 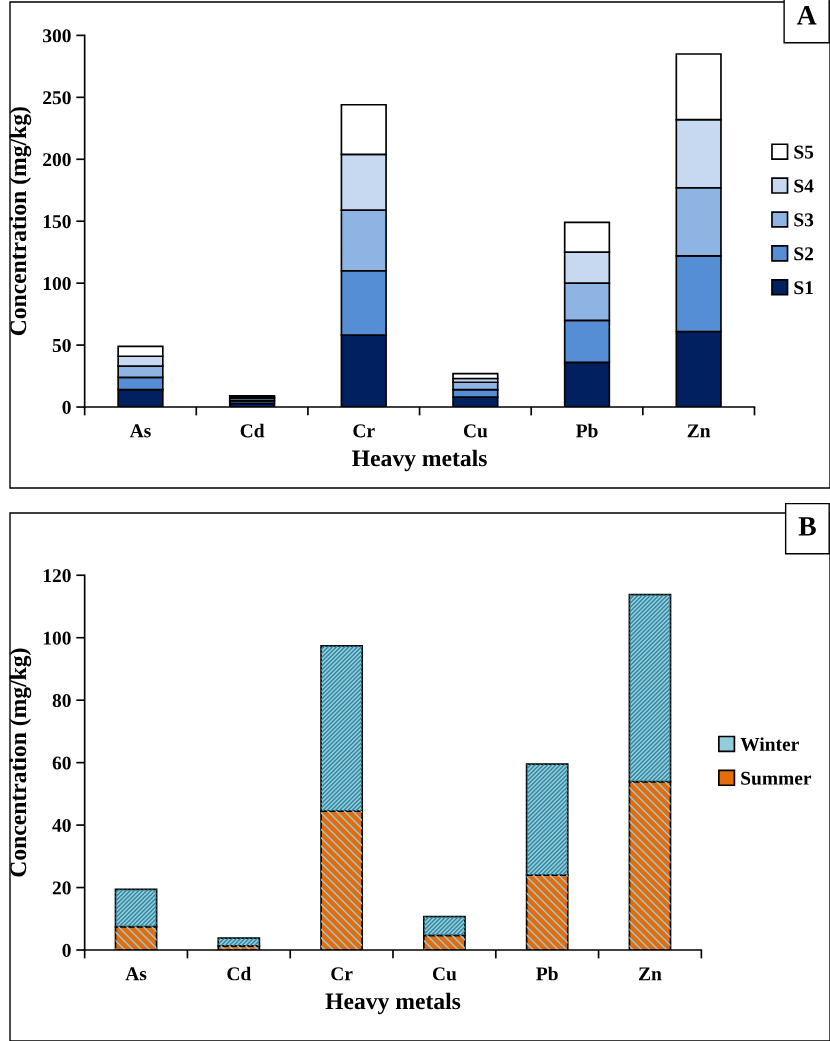 I want to click on legend-label: S4, so click(x=804, y=186).